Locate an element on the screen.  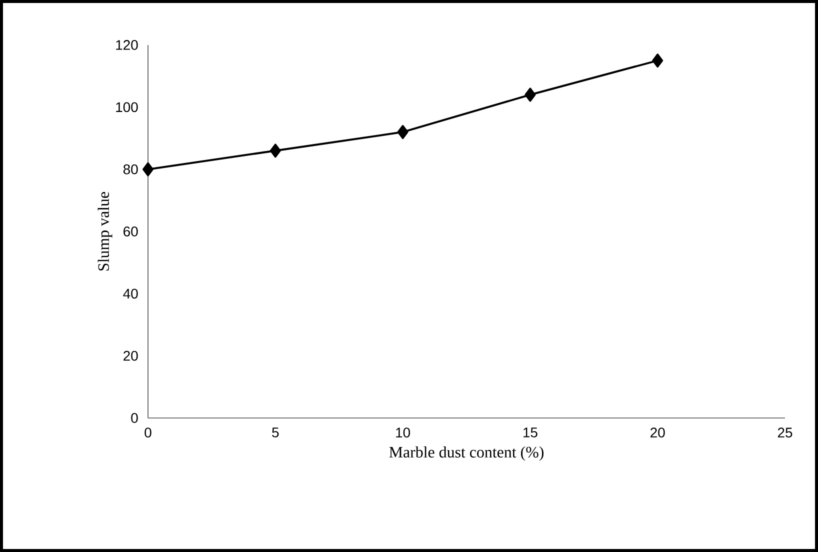
x-tick-label: 5 is located at coordinates (275, 433).